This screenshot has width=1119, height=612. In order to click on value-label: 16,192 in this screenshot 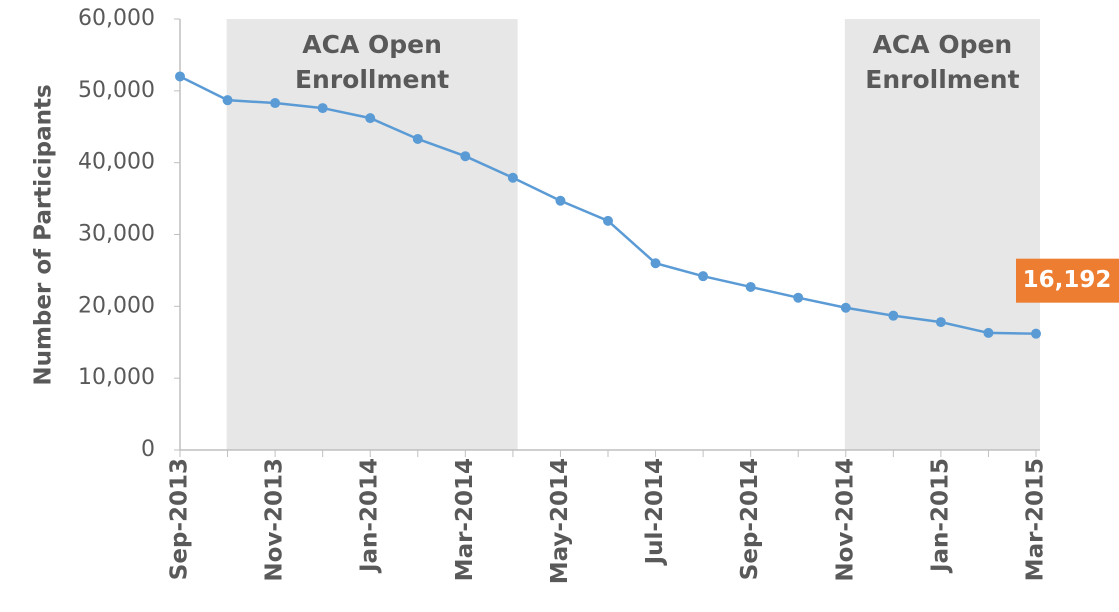, I will do `click(1067, 280)`.